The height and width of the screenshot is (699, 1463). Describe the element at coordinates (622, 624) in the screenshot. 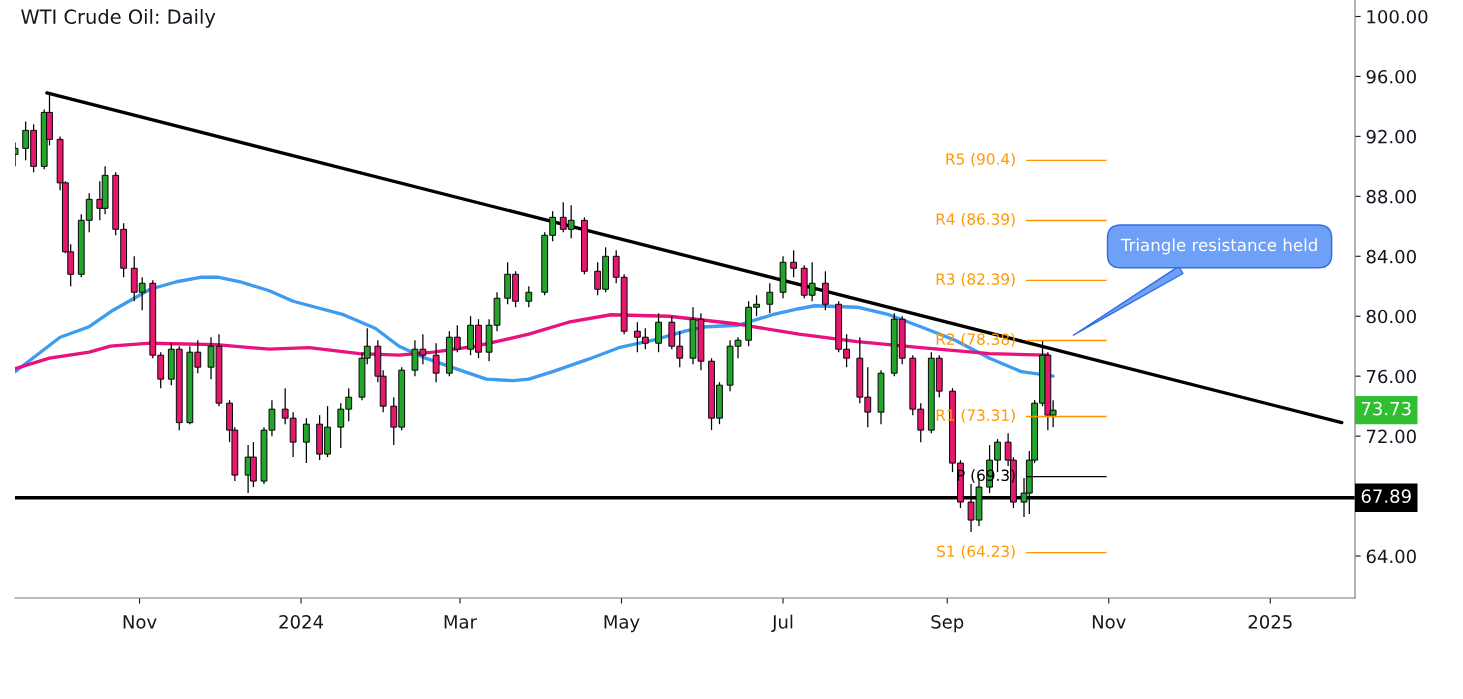

I see `x-tick-label: May` at that location.